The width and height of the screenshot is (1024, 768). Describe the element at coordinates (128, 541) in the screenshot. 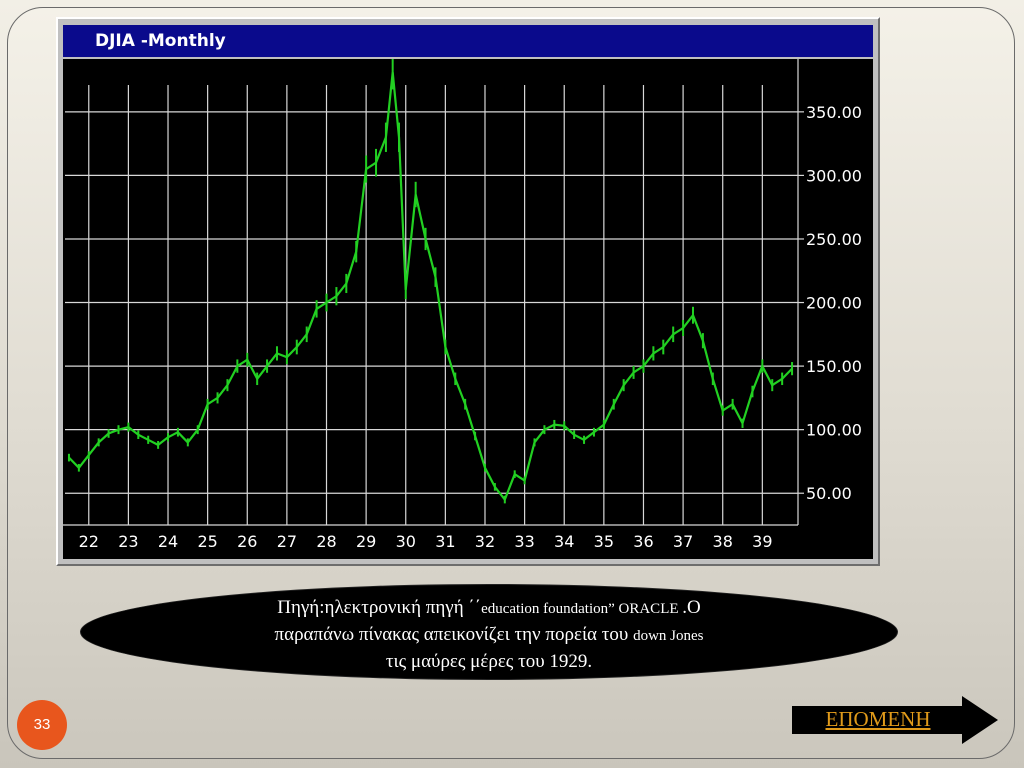

I see `x-tick-label: 23` at that location.